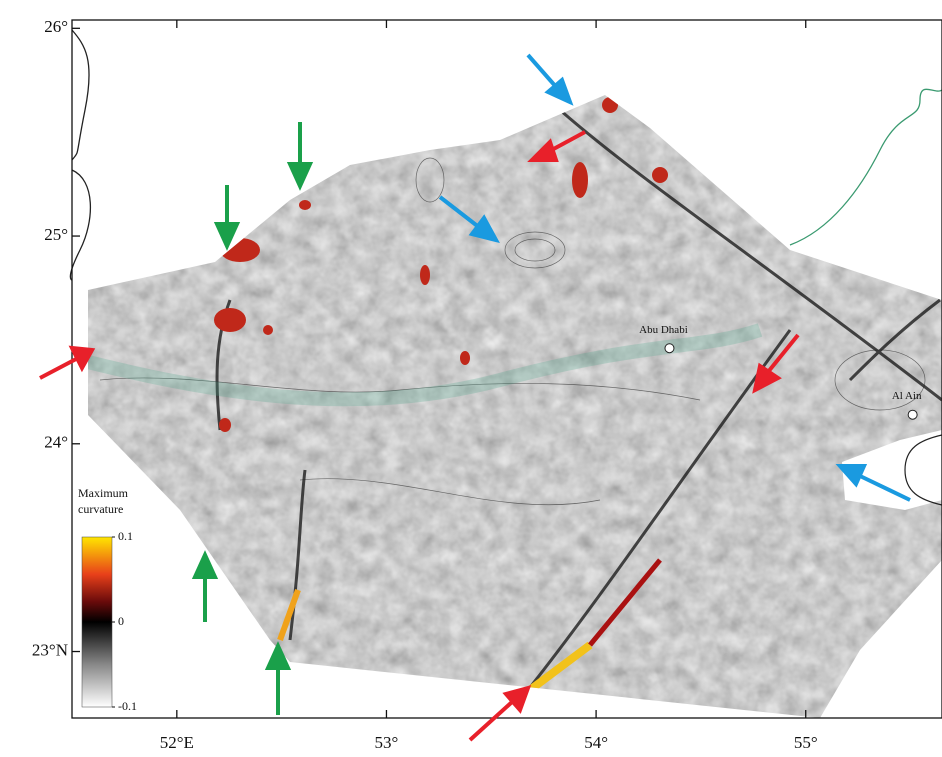  Describe the element at coordinates (923, 470) in the screenshot. I see `boundary` at that location.